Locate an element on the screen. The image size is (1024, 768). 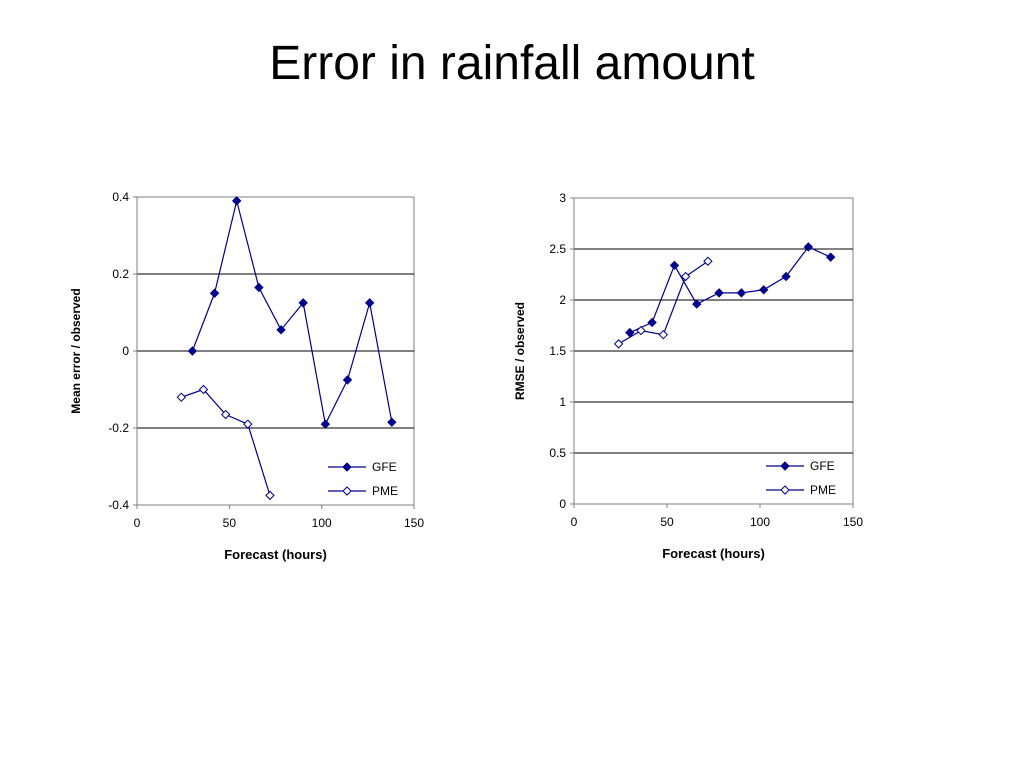
y-tick-label: 1 is located at coordinates (562, 402).